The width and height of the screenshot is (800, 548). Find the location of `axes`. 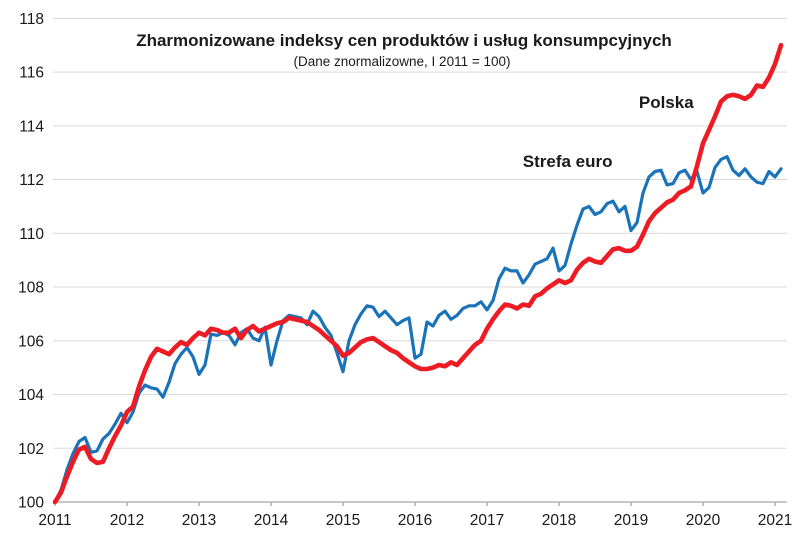

axes is located at coordinates (420, 503).